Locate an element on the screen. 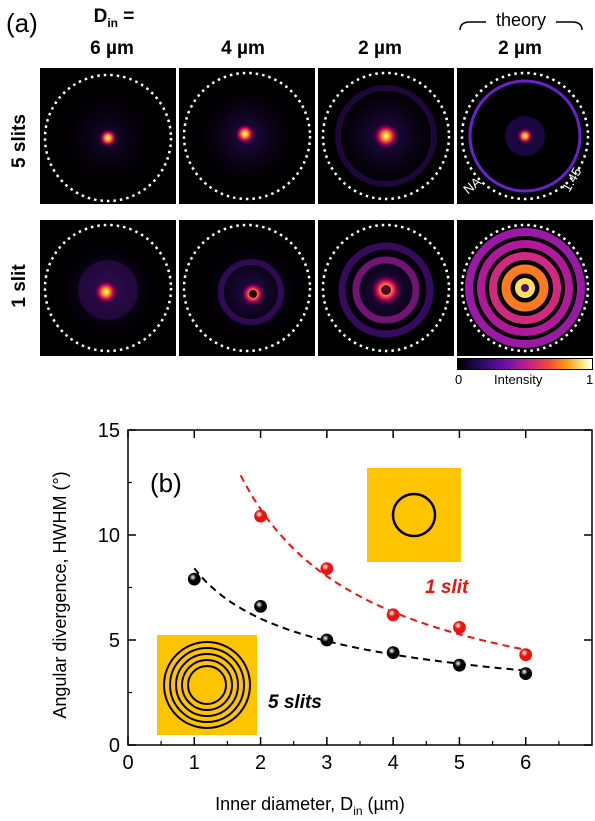  image-1slit-4um is located at coordinates (247, 288).